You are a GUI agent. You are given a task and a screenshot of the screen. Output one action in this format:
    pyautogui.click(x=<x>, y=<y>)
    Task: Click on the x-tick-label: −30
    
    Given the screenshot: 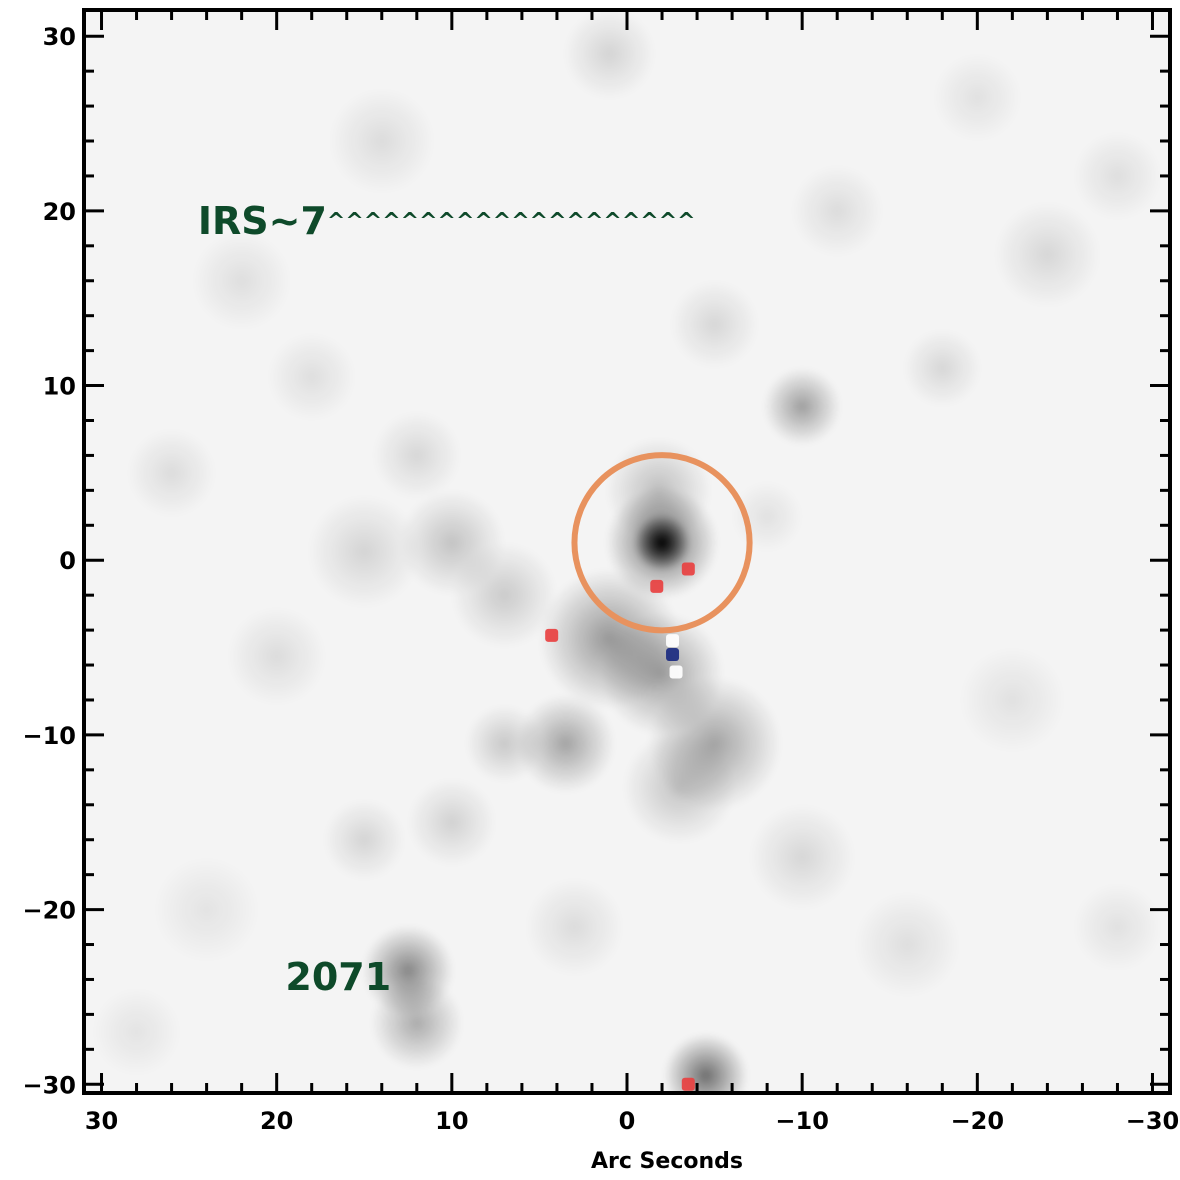 What is the action you would take?
    pyautogui.click(x=1153, y=1121)
    